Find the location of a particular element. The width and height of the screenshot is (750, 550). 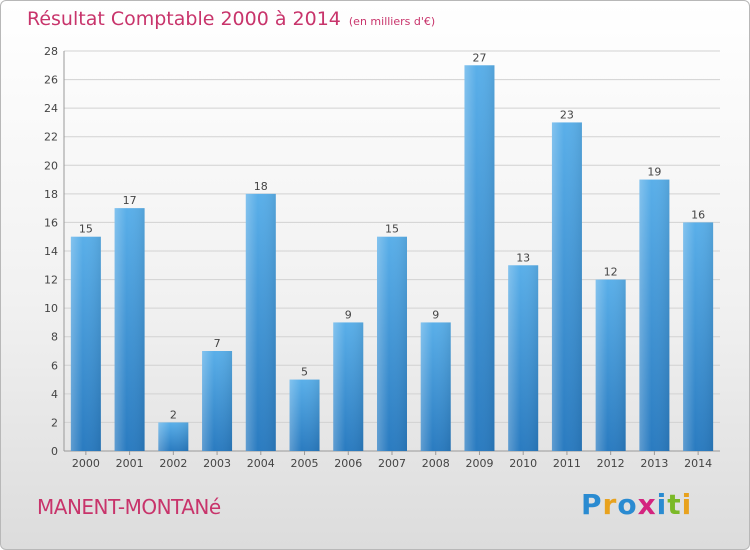

x-tick-label: 2005 is located at coordinates (305, 463).